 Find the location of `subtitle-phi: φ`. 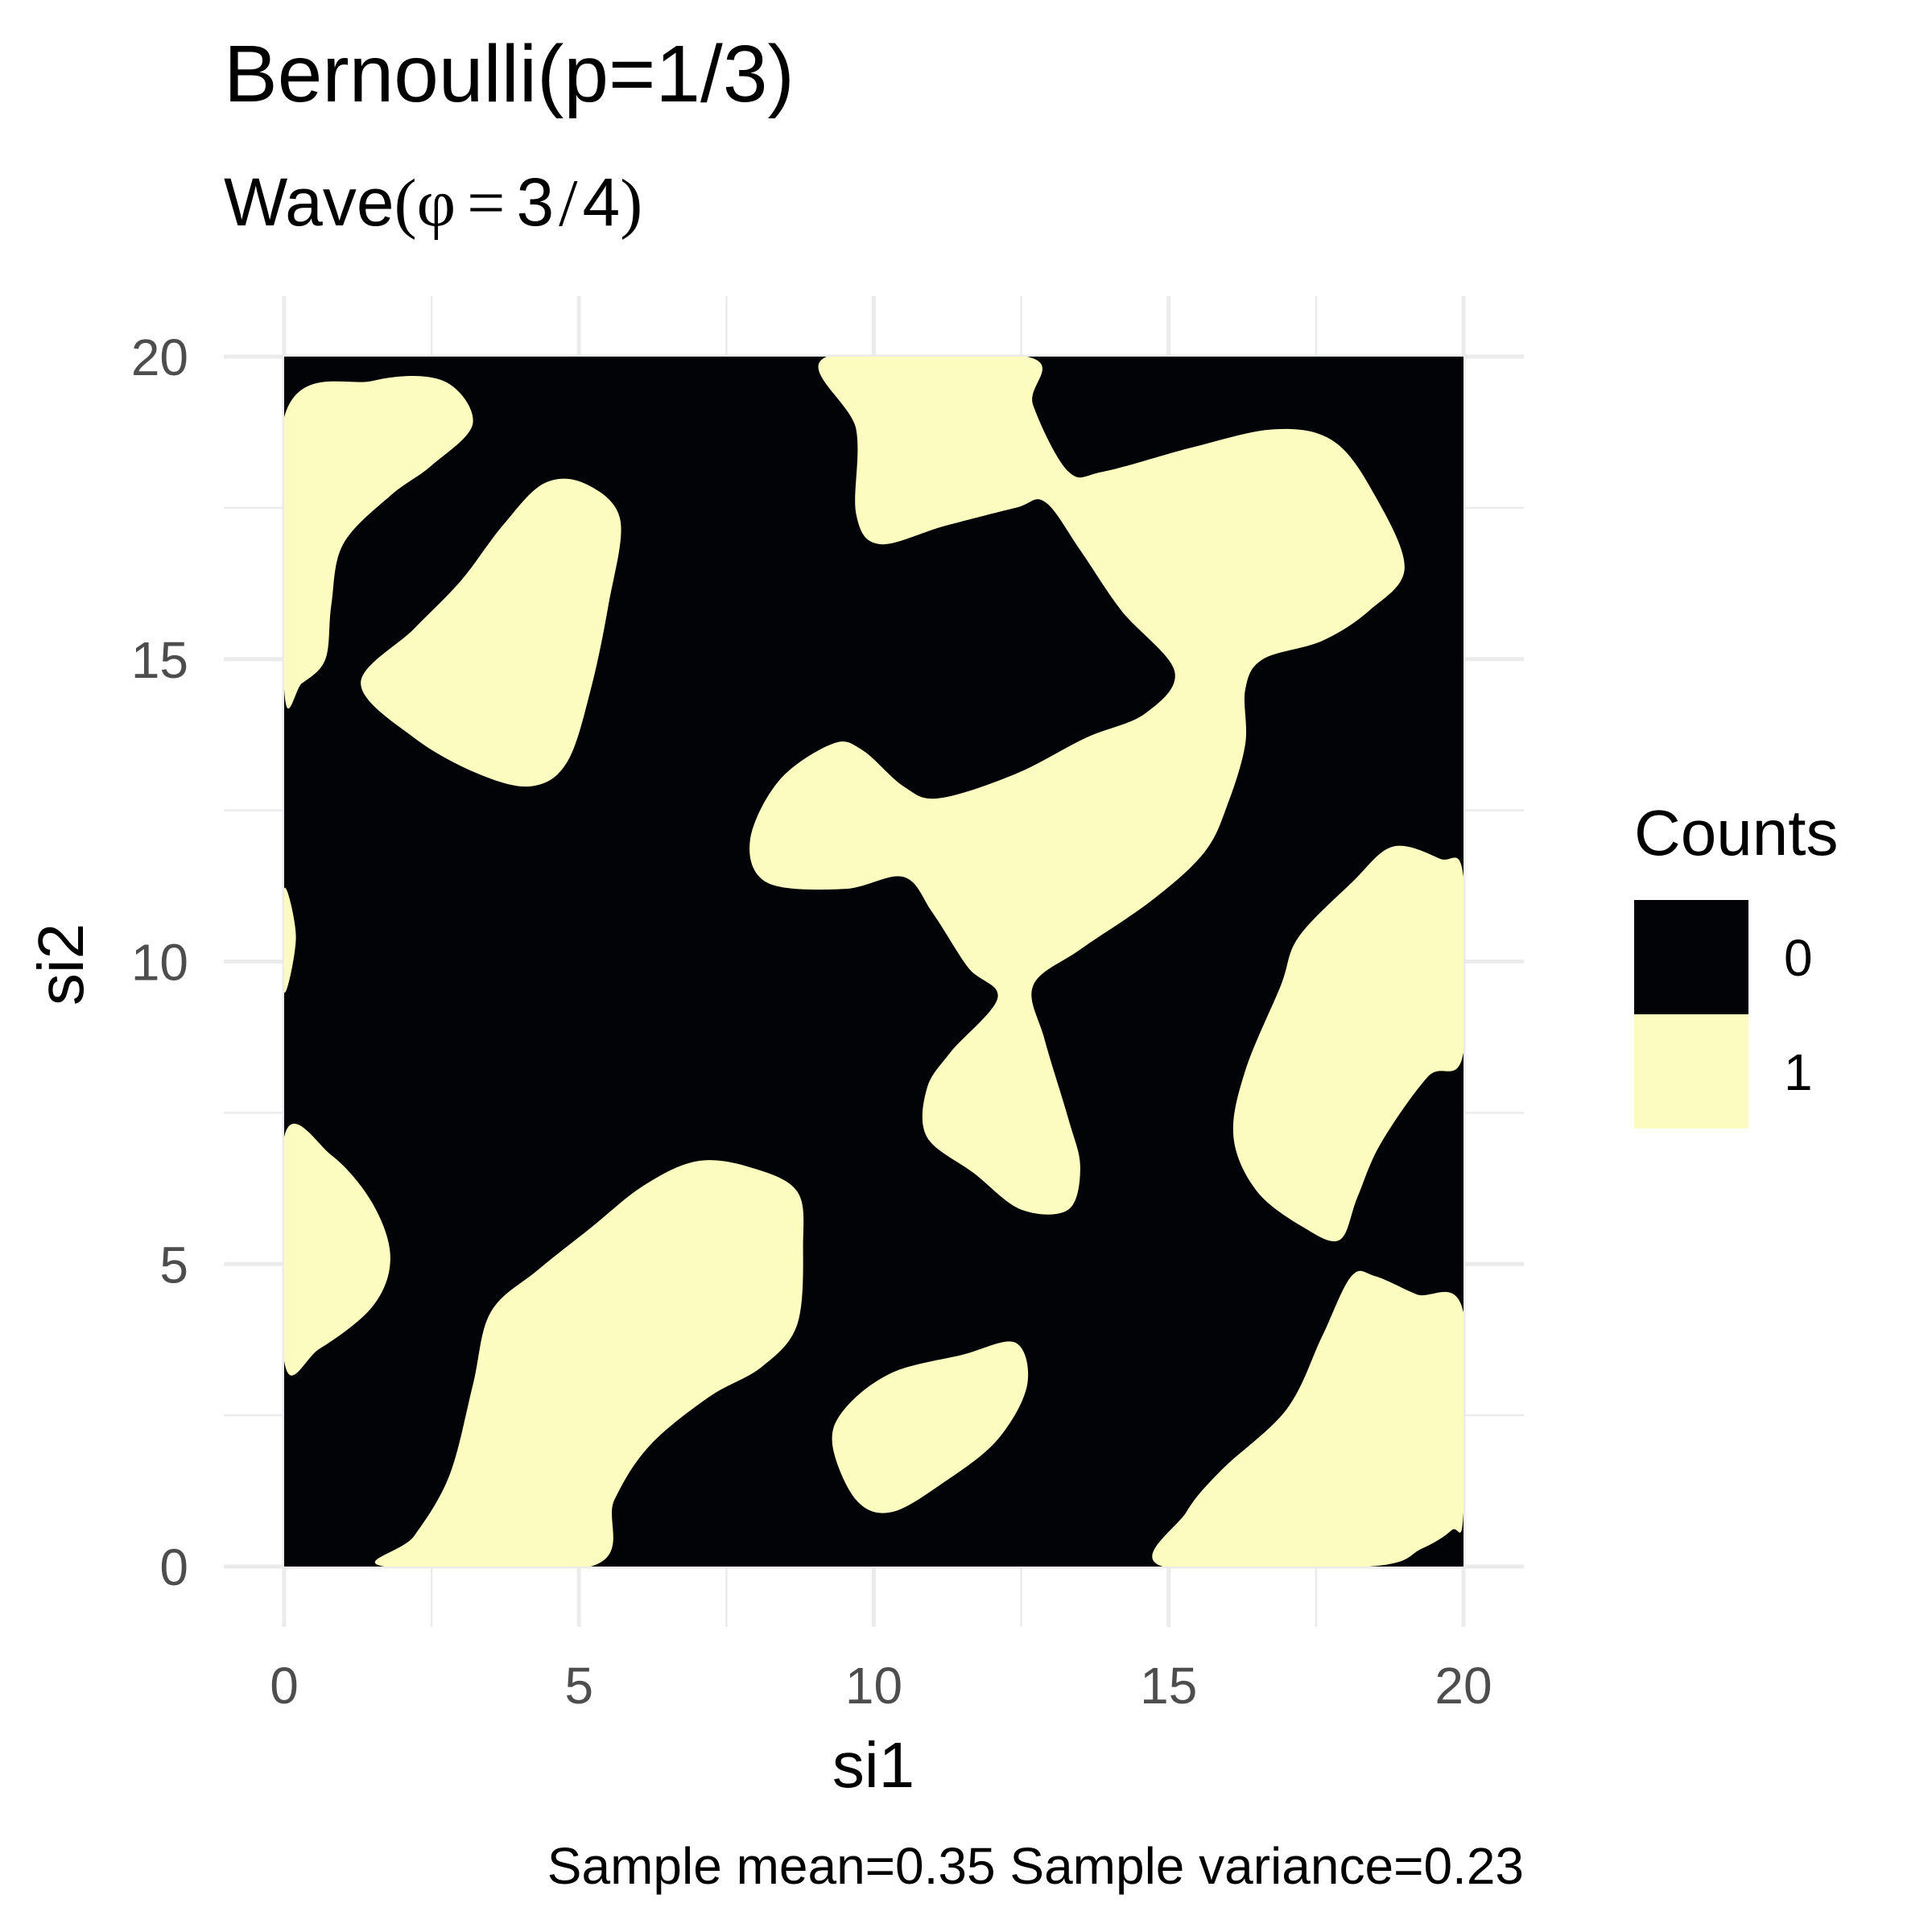

subtitle-phi: φ is located at coordinates (436, 203).